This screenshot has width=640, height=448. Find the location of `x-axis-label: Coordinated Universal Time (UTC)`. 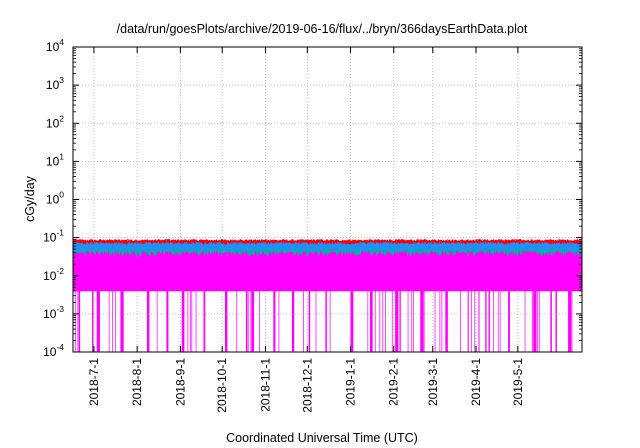

x-axis-label: Coordinated Universal Time (UTC) is located at coordinates (322, 438).